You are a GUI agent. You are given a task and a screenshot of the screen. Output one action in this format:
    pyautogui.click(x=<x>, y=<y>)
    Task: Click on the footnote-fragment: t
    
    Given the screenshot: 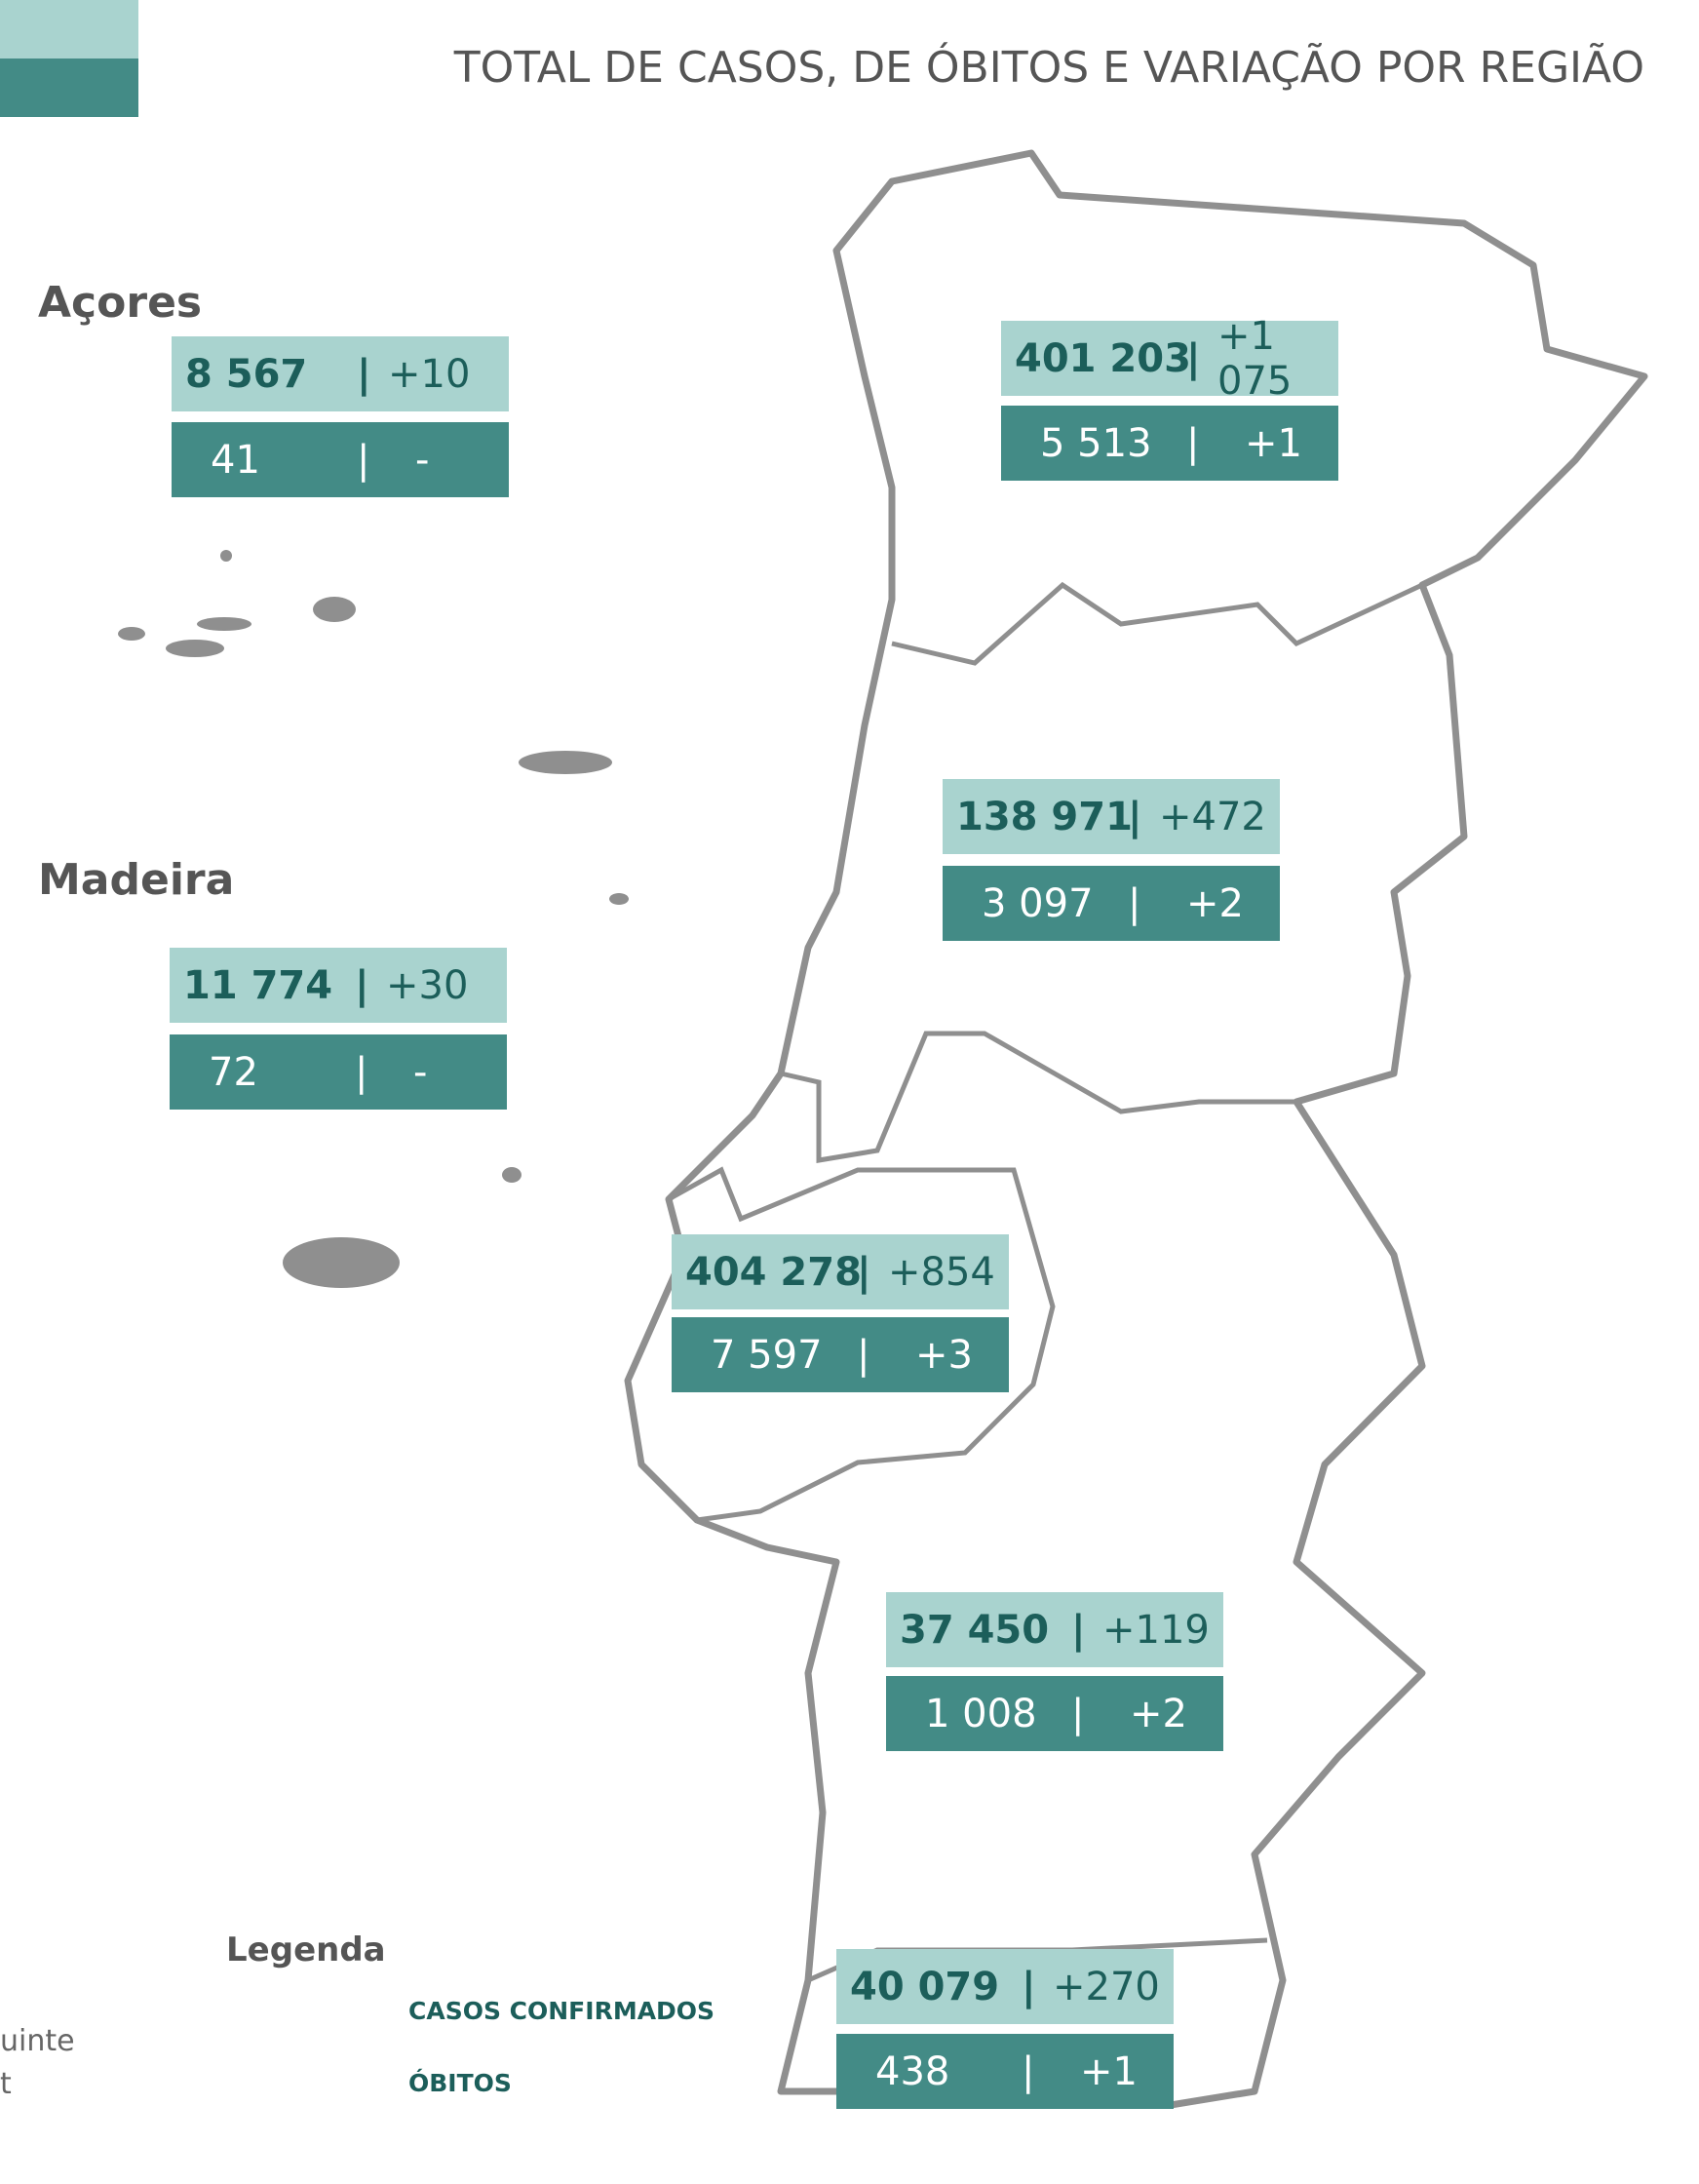 What is the action you would take?
    pyautogui.click(x=6, y=2084)
    